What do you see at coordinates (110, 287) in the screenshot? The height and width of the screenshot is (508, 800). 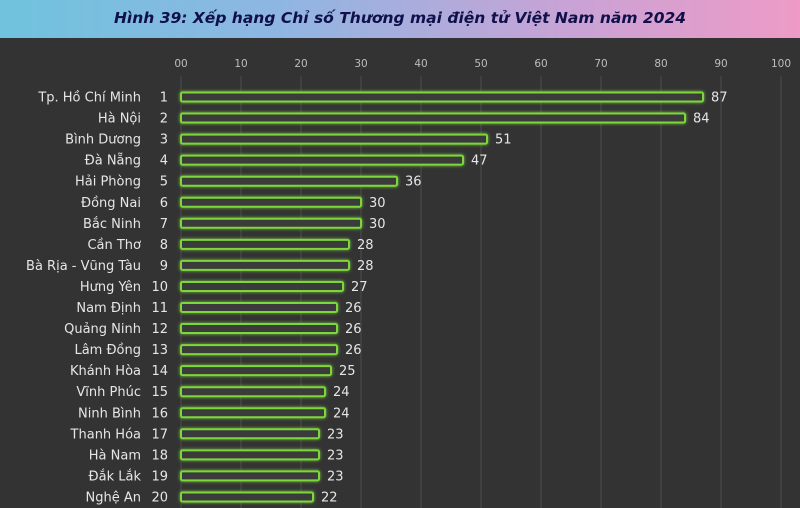 I see `category-label: Hưng Yên` at bounding box center [110, 287].